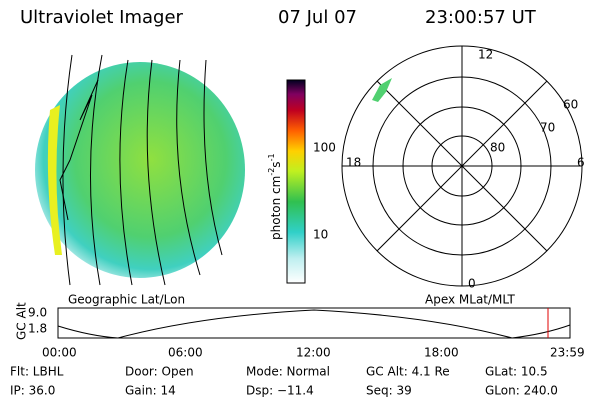  I want to click on colorbar-label: photon cm-2s-1, so click(275, 196).